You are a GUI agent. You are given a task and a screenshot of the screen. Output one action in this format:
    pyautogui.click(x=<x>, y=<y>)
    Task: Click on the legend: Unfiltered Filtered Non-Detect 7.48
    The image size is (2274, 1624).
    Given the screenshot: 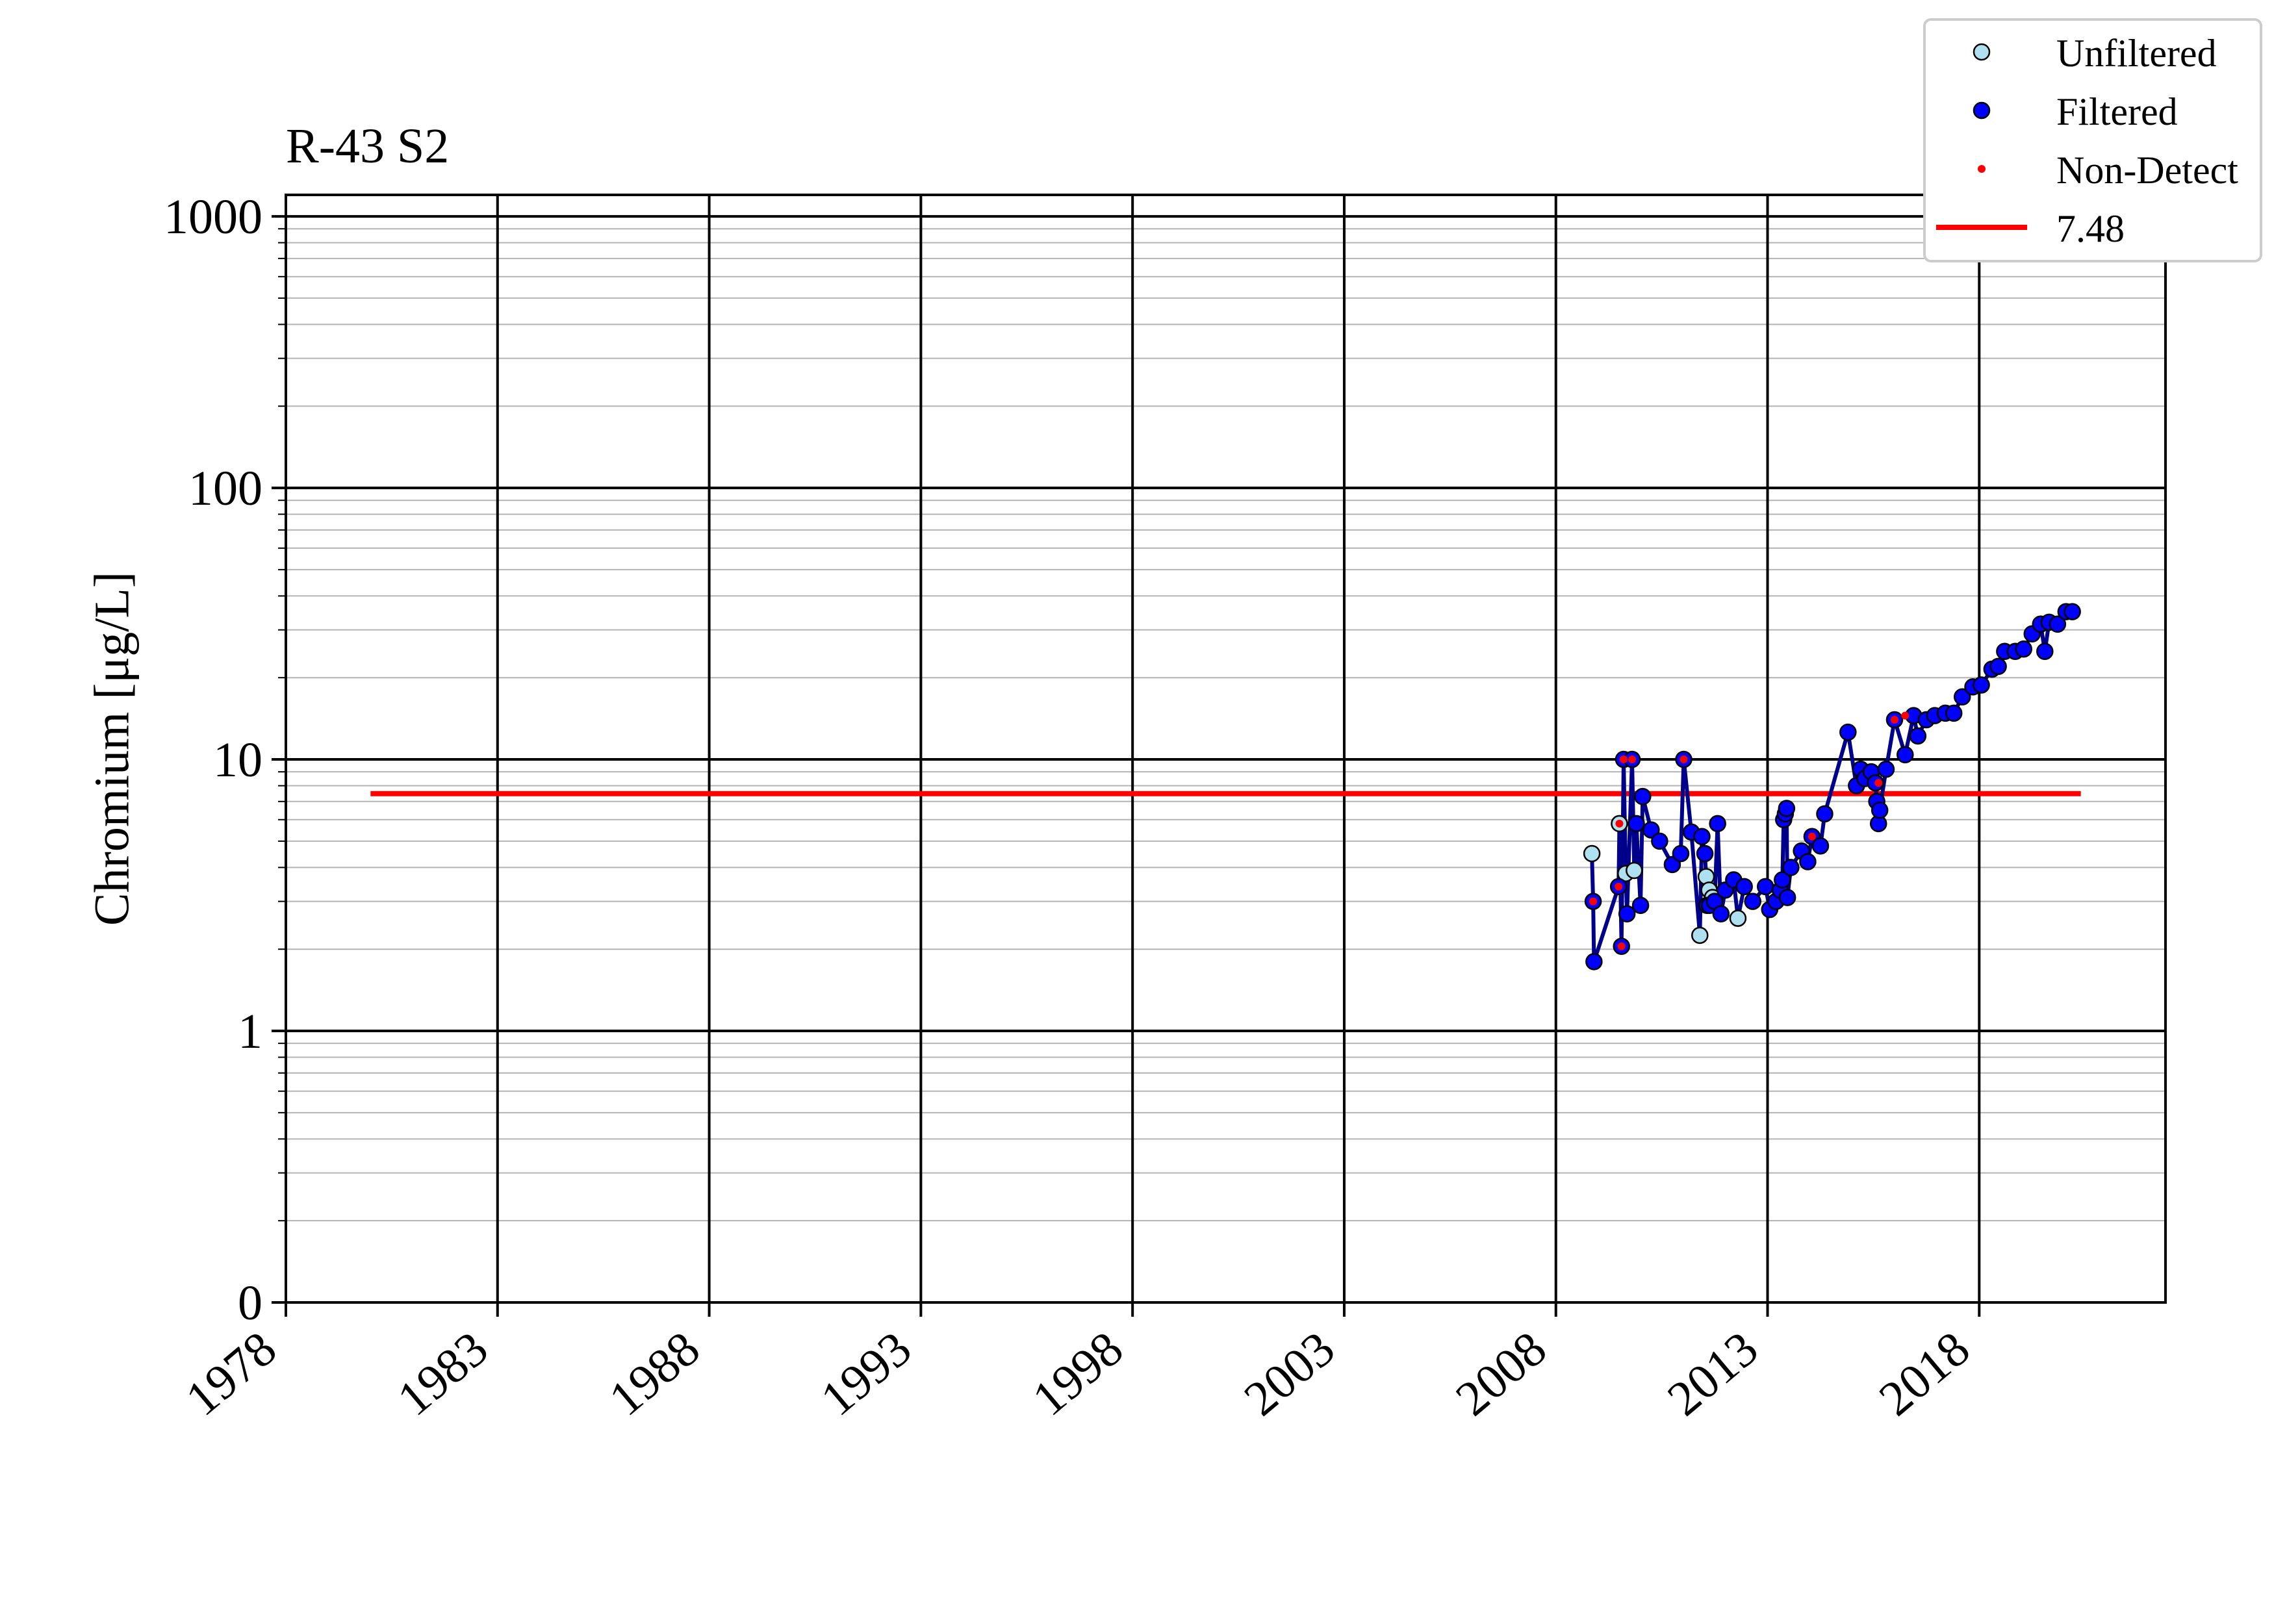 What is the action you would take?
    pyautogui.click(x=2092, y=140)
    